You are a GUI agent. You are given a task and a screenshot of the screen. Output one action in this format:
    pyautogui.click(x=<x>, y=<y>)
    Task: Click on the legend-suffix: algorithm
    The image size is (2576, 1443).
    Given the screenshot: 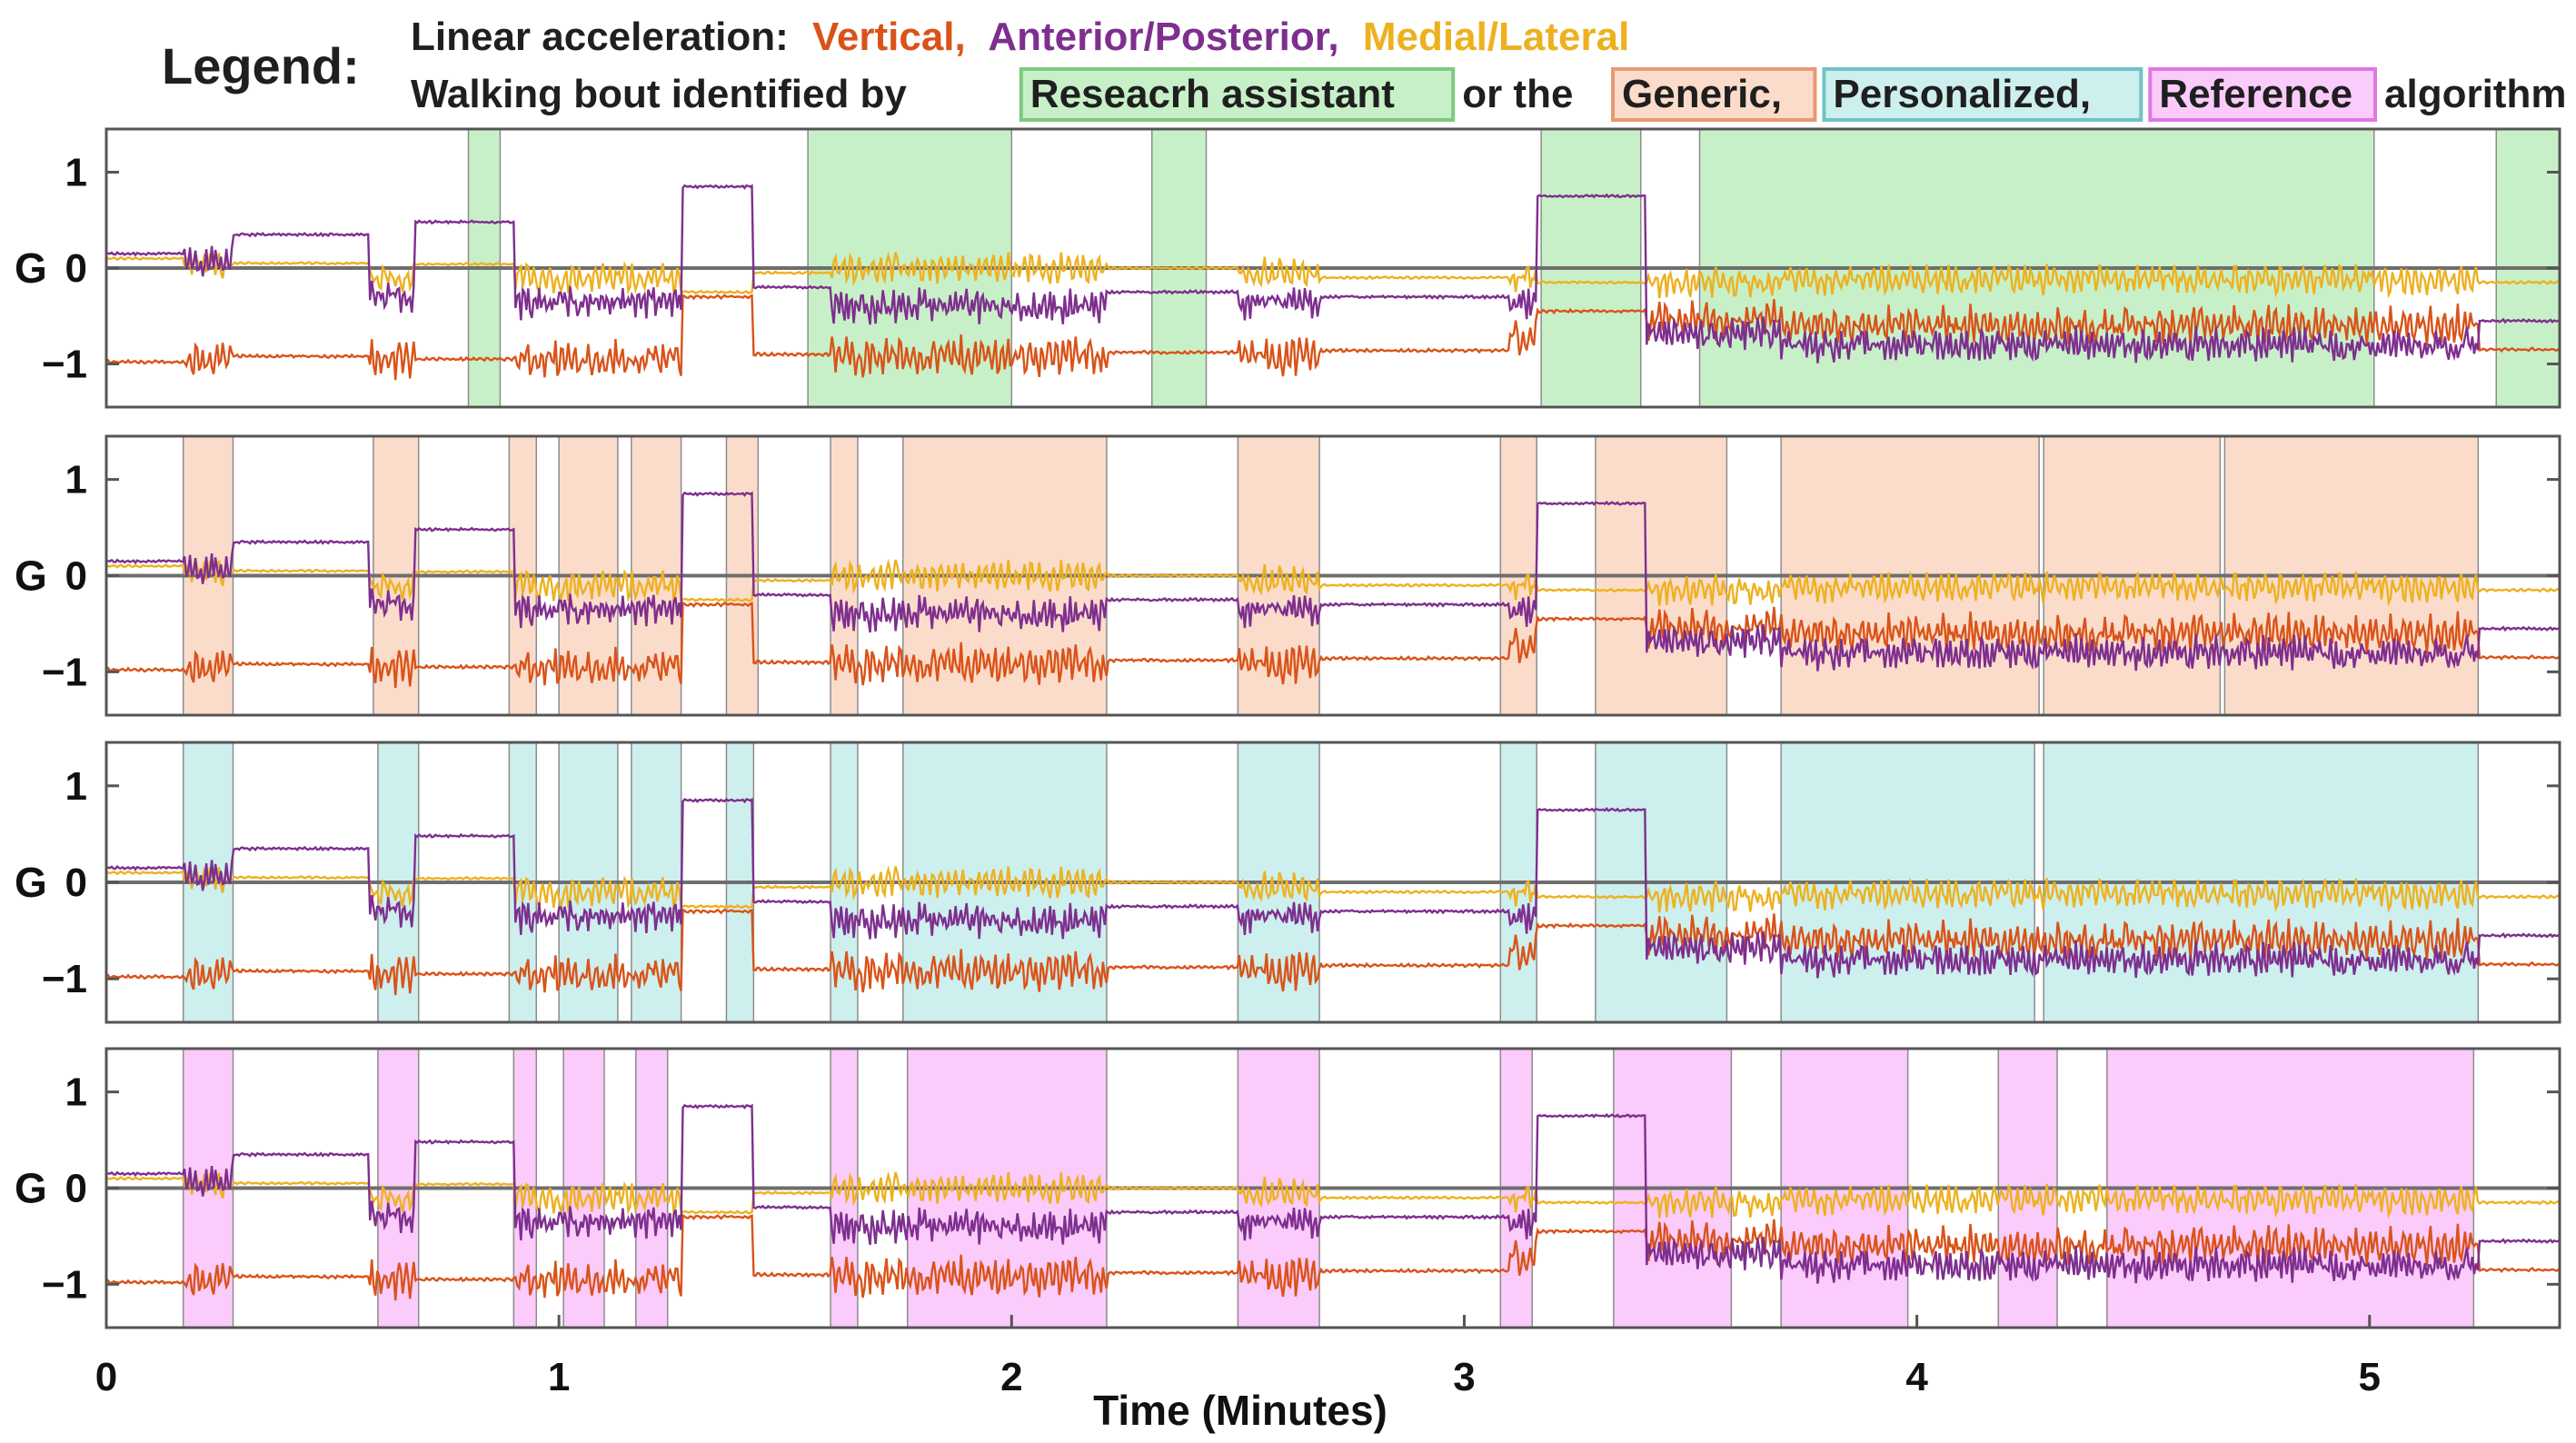 What is the action you would take?
    pyautogui.click(x=2475, y=94)
    